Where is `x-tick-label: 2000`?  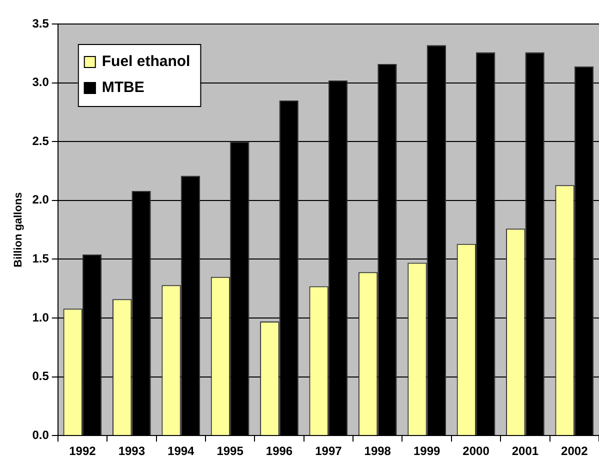
x-tick-label: 2000 is located at coordinates (476, 451).